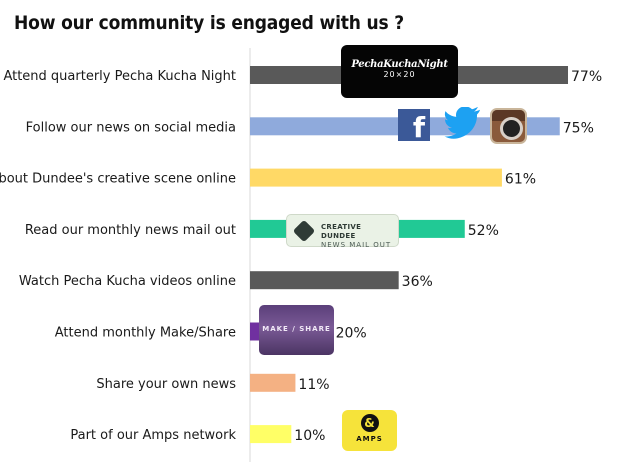 This screenshot has width=622, height=466. I want to click on make-share-logo-name: MAKE / SHARE, so click(296, 329).